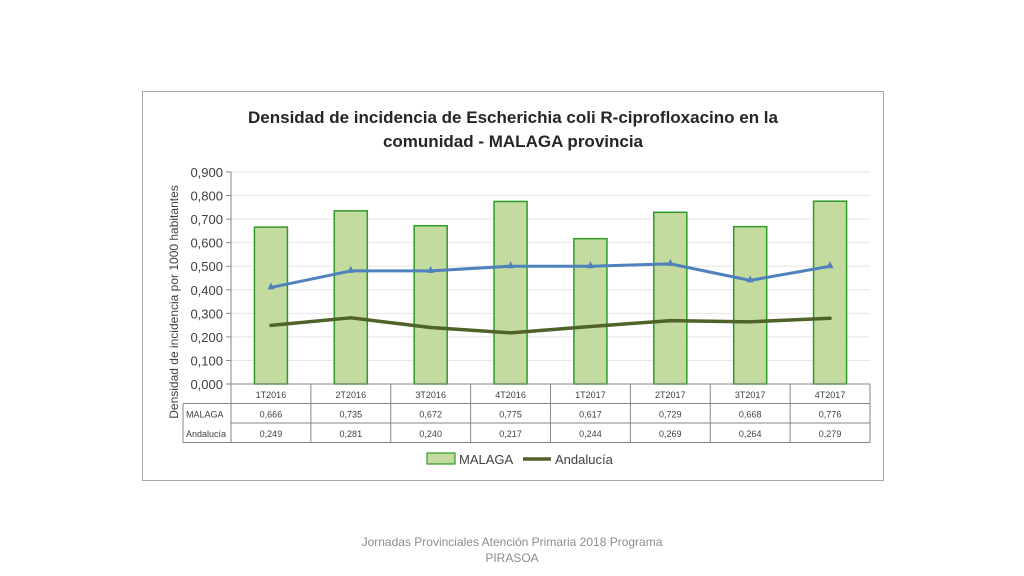 The width and height of the screenshot is (1024, 576). I want to click on data-label: 0,666, so click(271, 415).